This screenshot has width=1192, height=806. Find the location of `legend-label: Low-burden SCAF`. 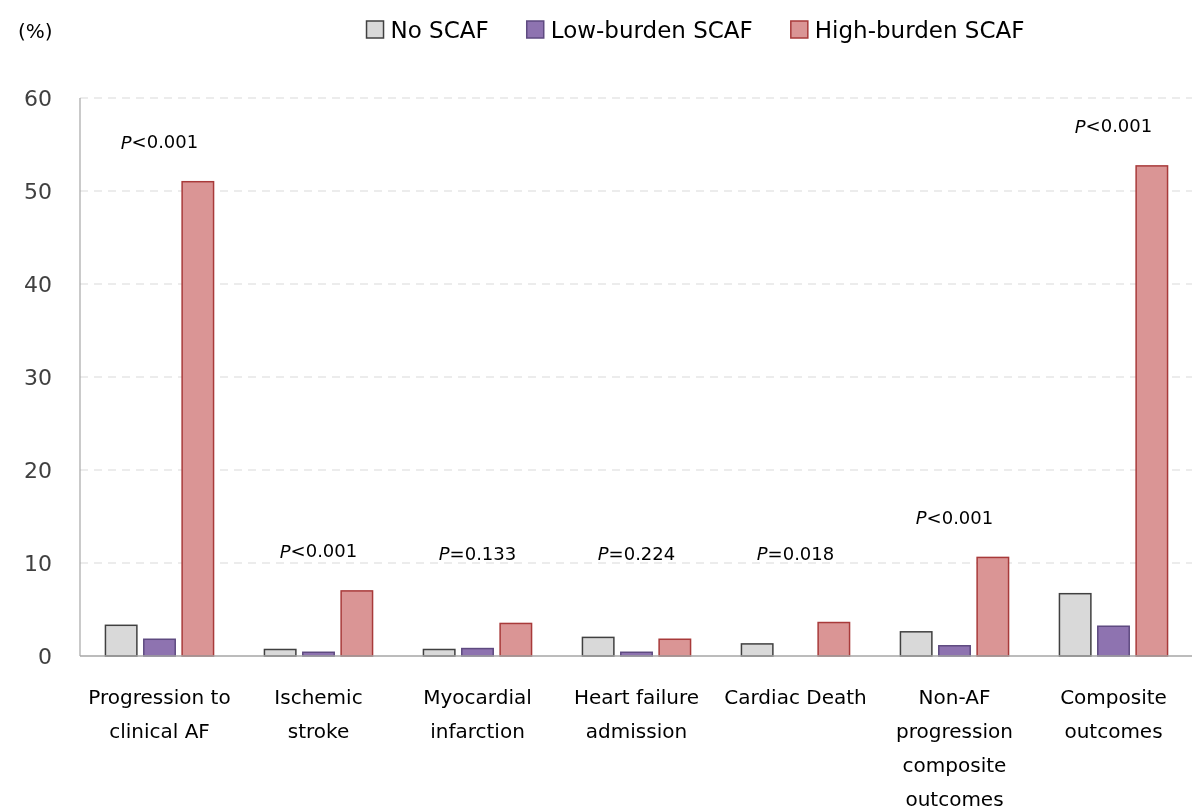

legend-label: Low-burden SCAF is located at coordinates (651, 30).